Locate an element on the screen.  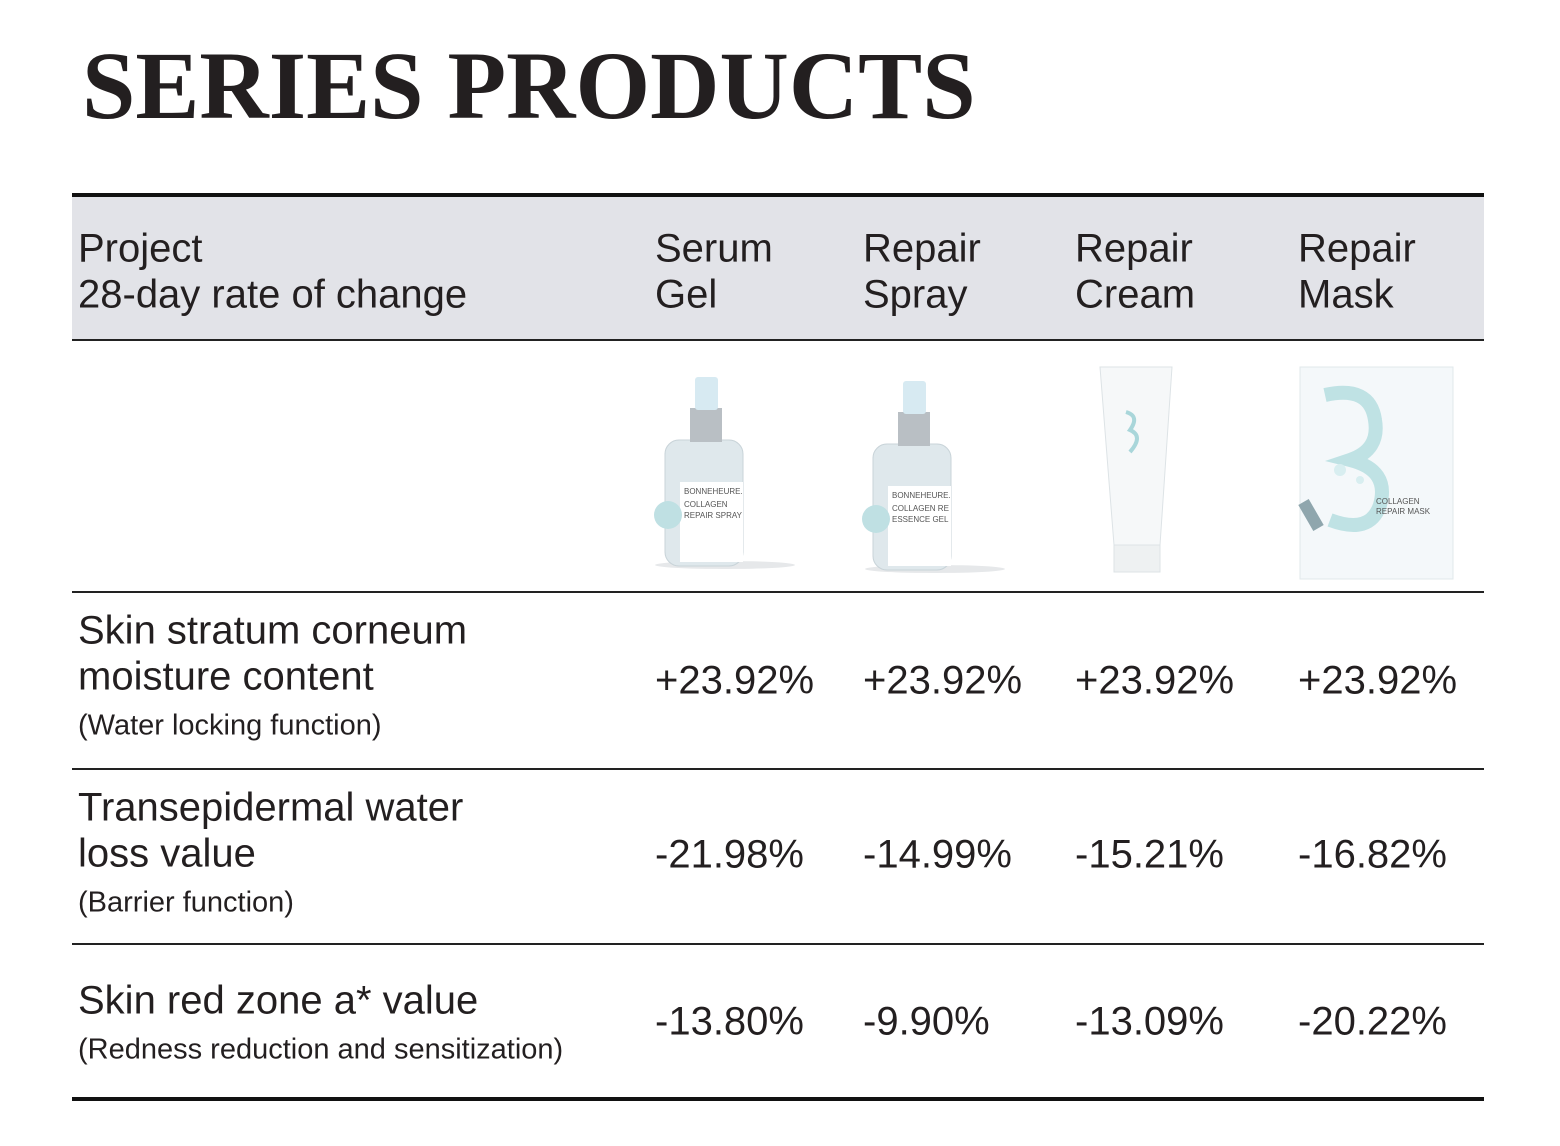
product-text: REPAIR SPRAY is located at coordinates (713, 515).